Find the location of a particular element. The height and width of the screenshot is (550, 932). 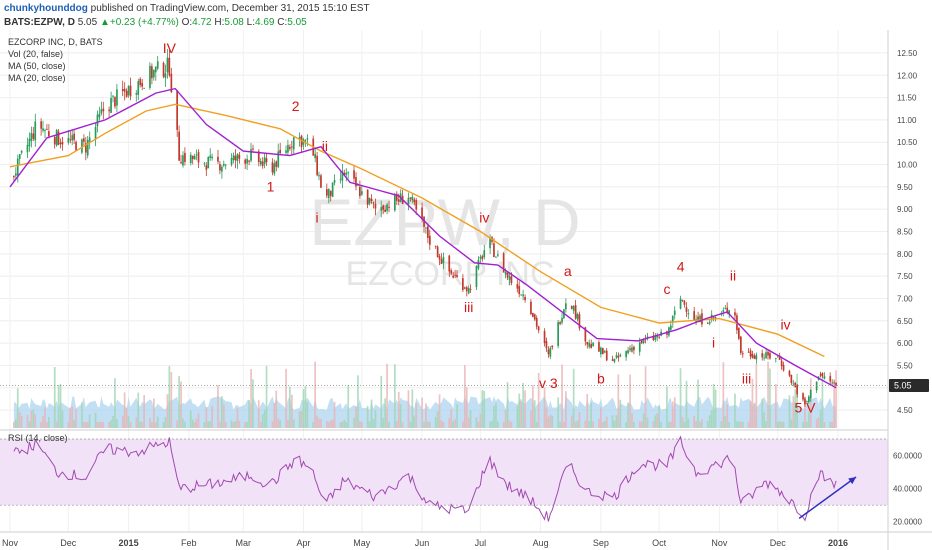

time-tick: Jun is located at coordinates (422, 543).